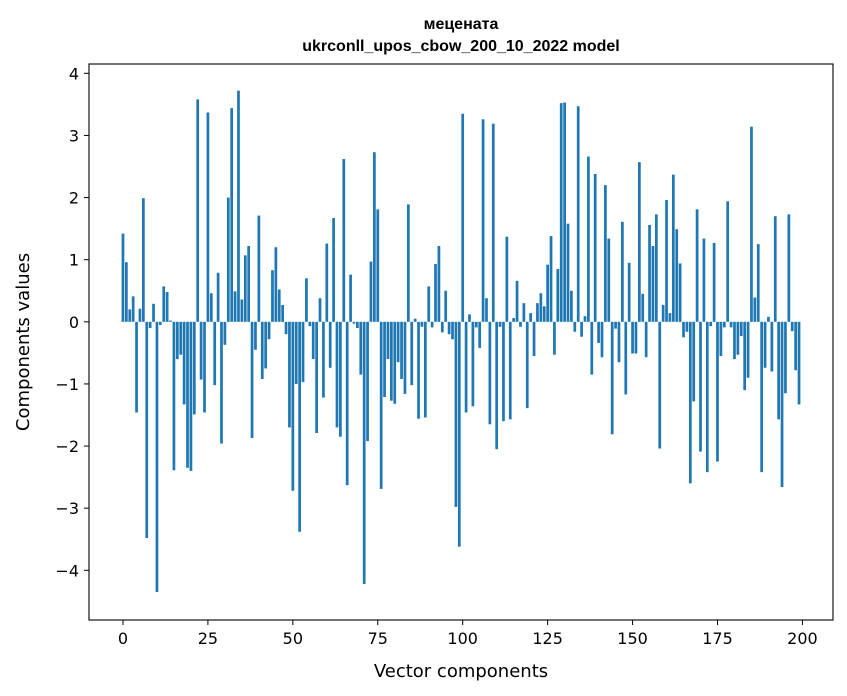  What do you see at coordinates (717, 638) in the screenshot?
I see `x-tick-label: 175` at bounding box center [717, 638].